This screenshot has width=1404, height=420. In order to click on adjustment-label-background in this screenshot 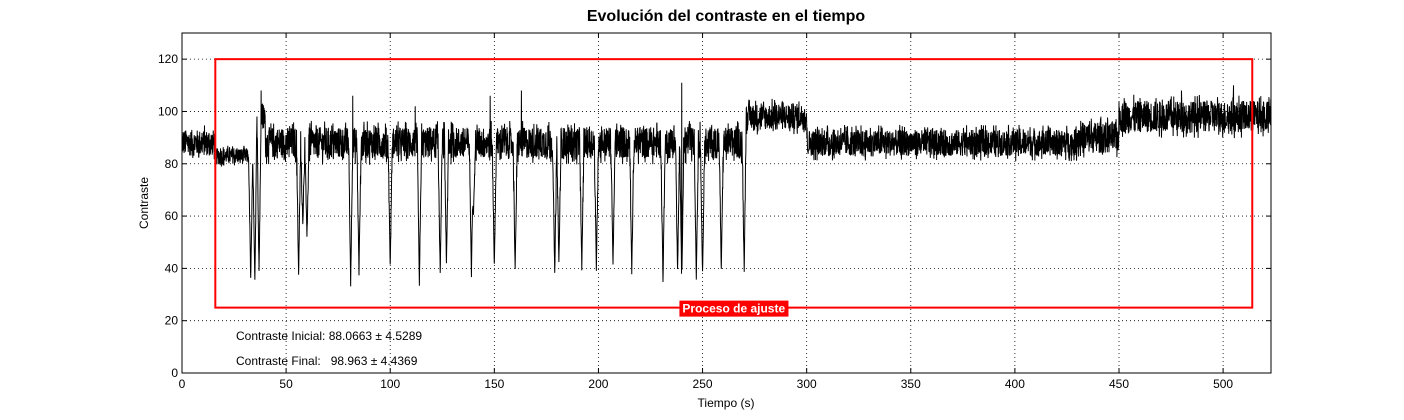, I will do `click(734, 308)`.